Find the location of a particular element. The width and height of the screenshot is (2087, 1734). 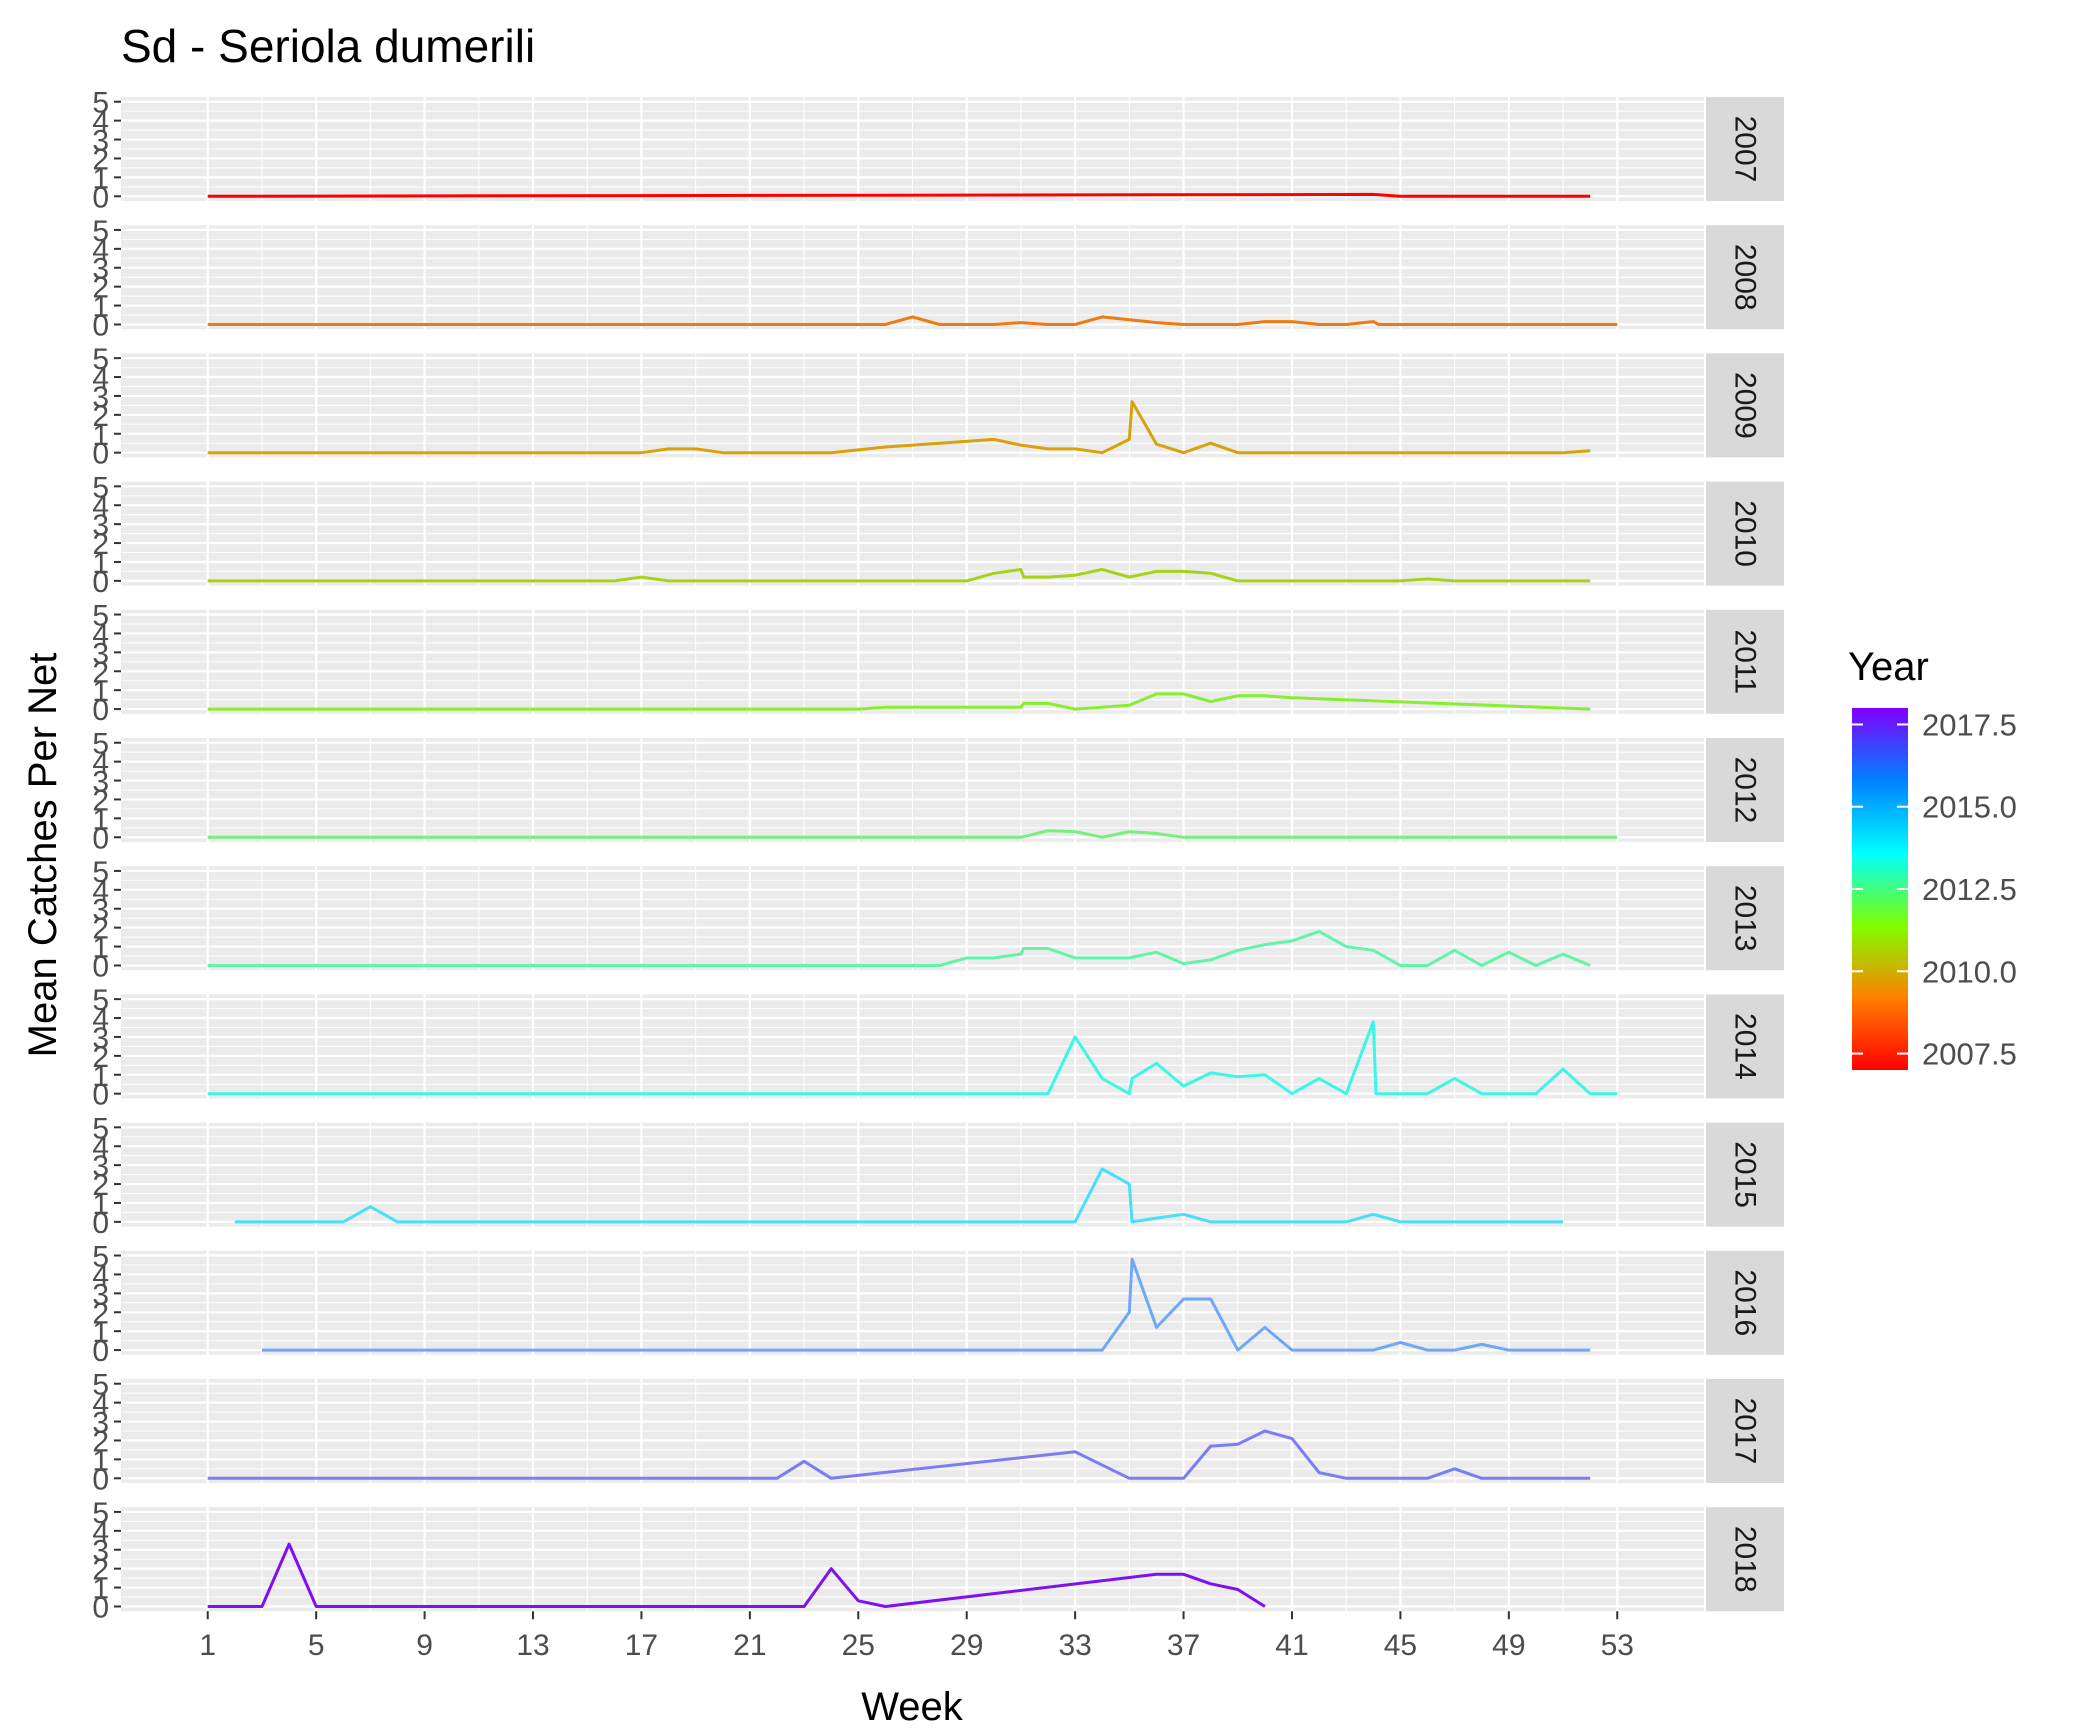

x-tick-label: 49 is located at coordinates (1508, 1645).